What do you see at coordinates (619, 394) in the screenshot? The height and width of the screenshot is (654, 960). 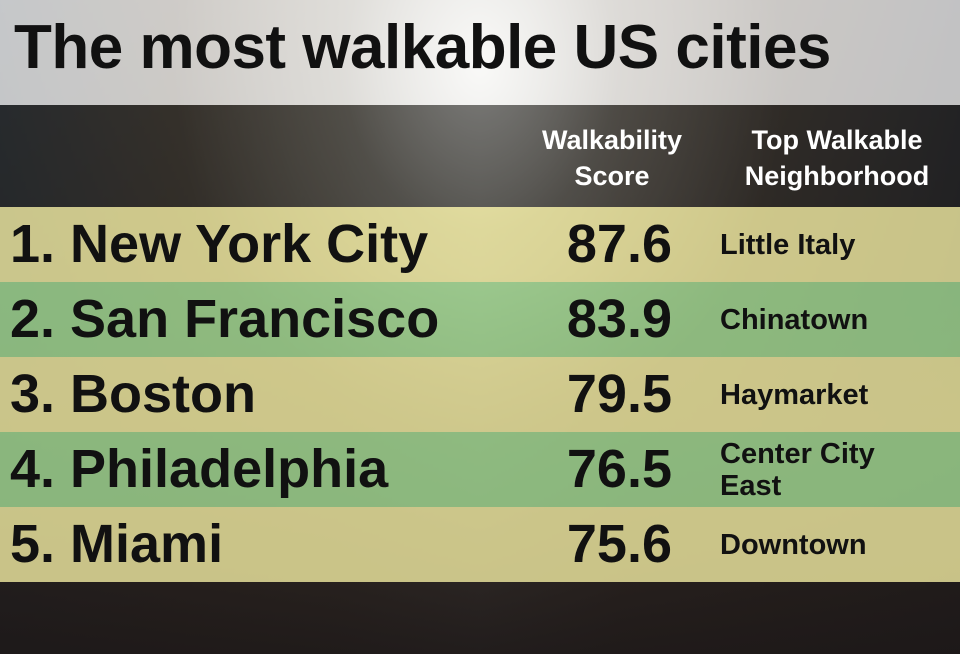 I see `score: 79.5` at bounding box center [619, 394].